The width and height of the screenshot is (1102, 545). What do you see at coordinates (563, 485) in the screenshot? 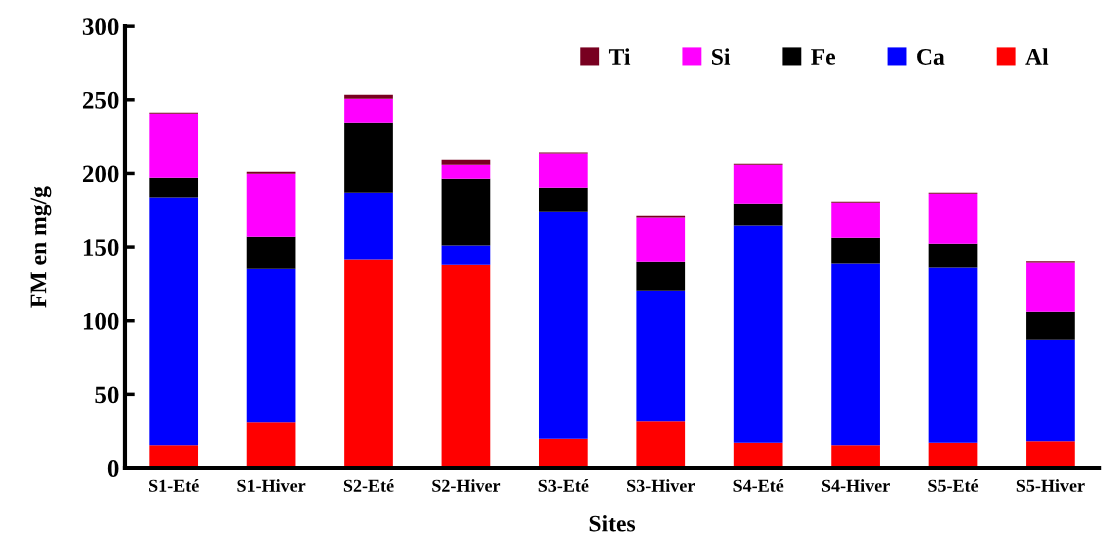
I see `x-tick-label: S3-Eté` at bounding box center [563, 485].